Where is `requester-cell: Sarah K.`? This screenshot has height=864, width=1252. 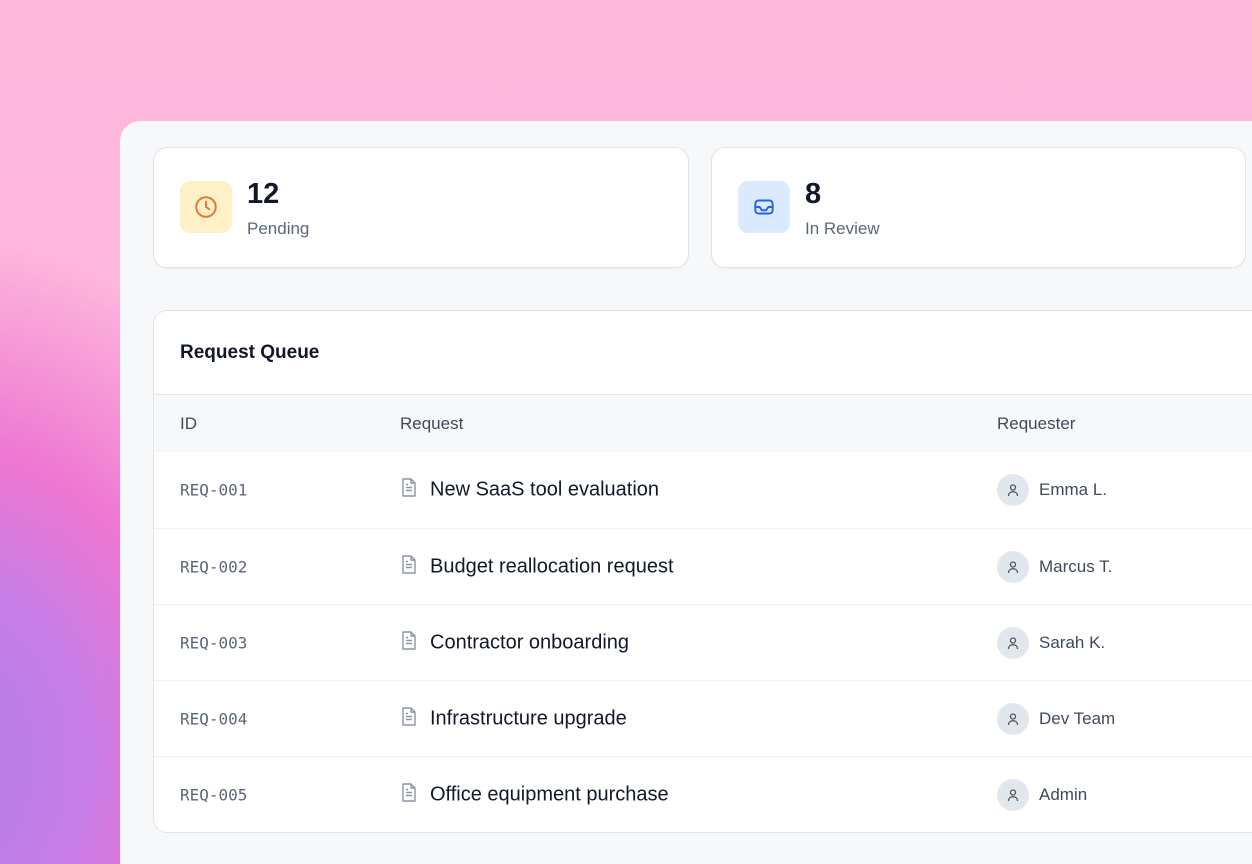
requester-cell: Sarah K. is located at coordinates (1051, 642).